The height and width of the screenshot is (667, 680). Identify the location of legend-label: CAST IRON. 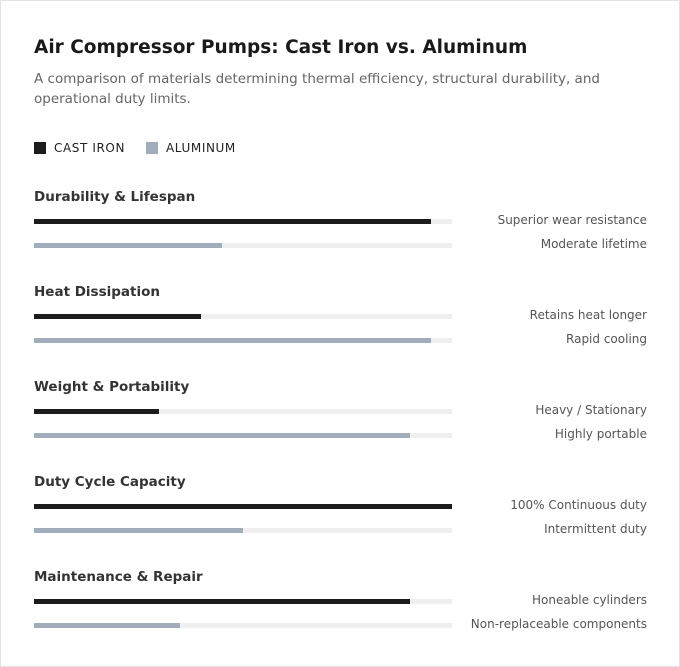
(90, 148).